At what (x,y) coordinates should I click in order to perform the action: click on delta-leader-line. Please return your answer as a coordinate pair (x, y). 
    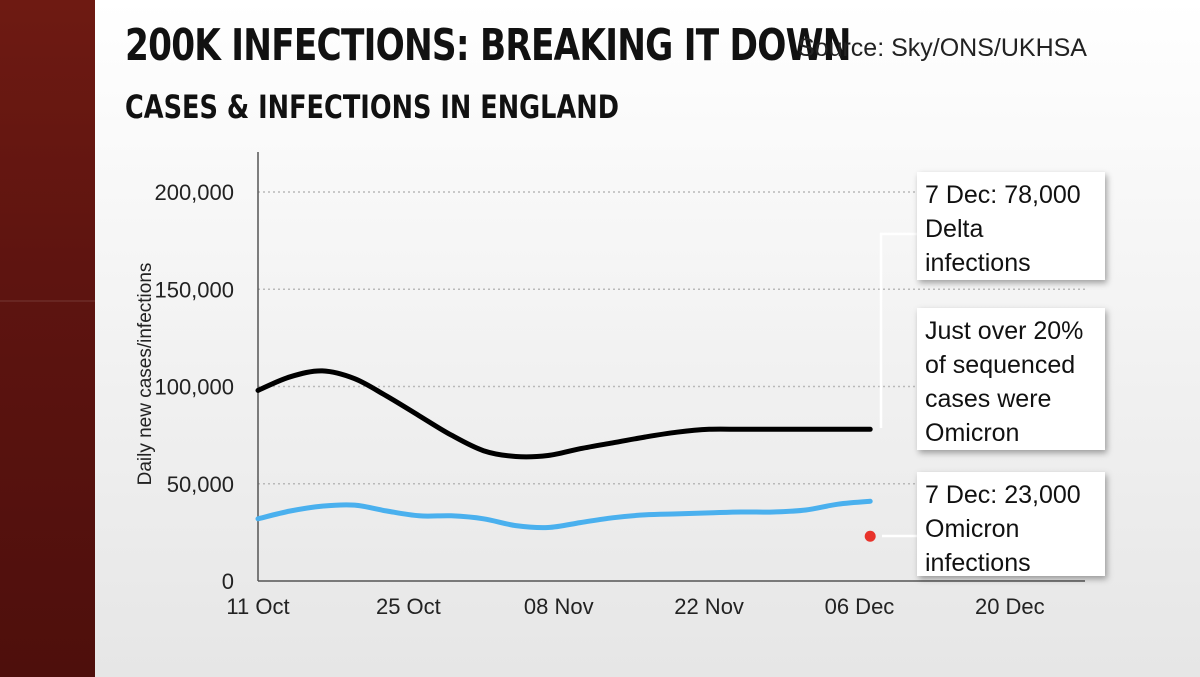
    Looking at the image, I should click on (898, 330).